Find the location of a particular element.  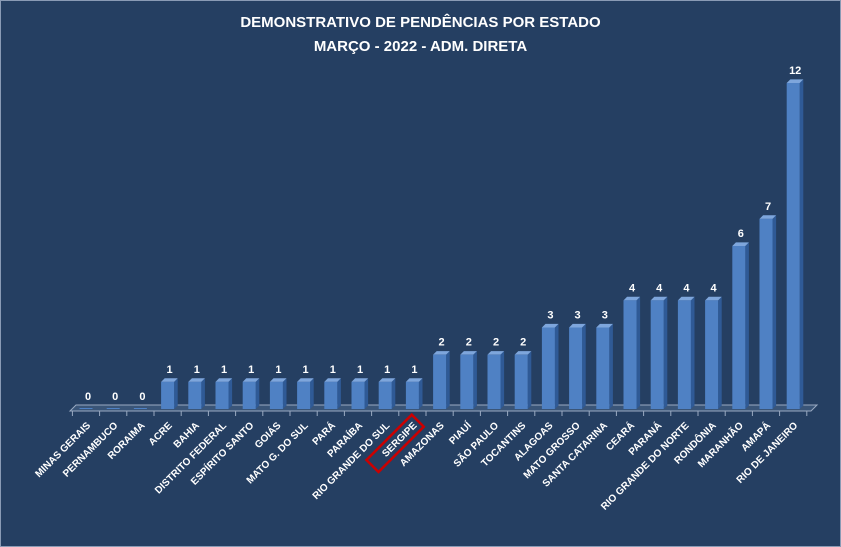

data-label: 7 is located at coordinates (768, 207).